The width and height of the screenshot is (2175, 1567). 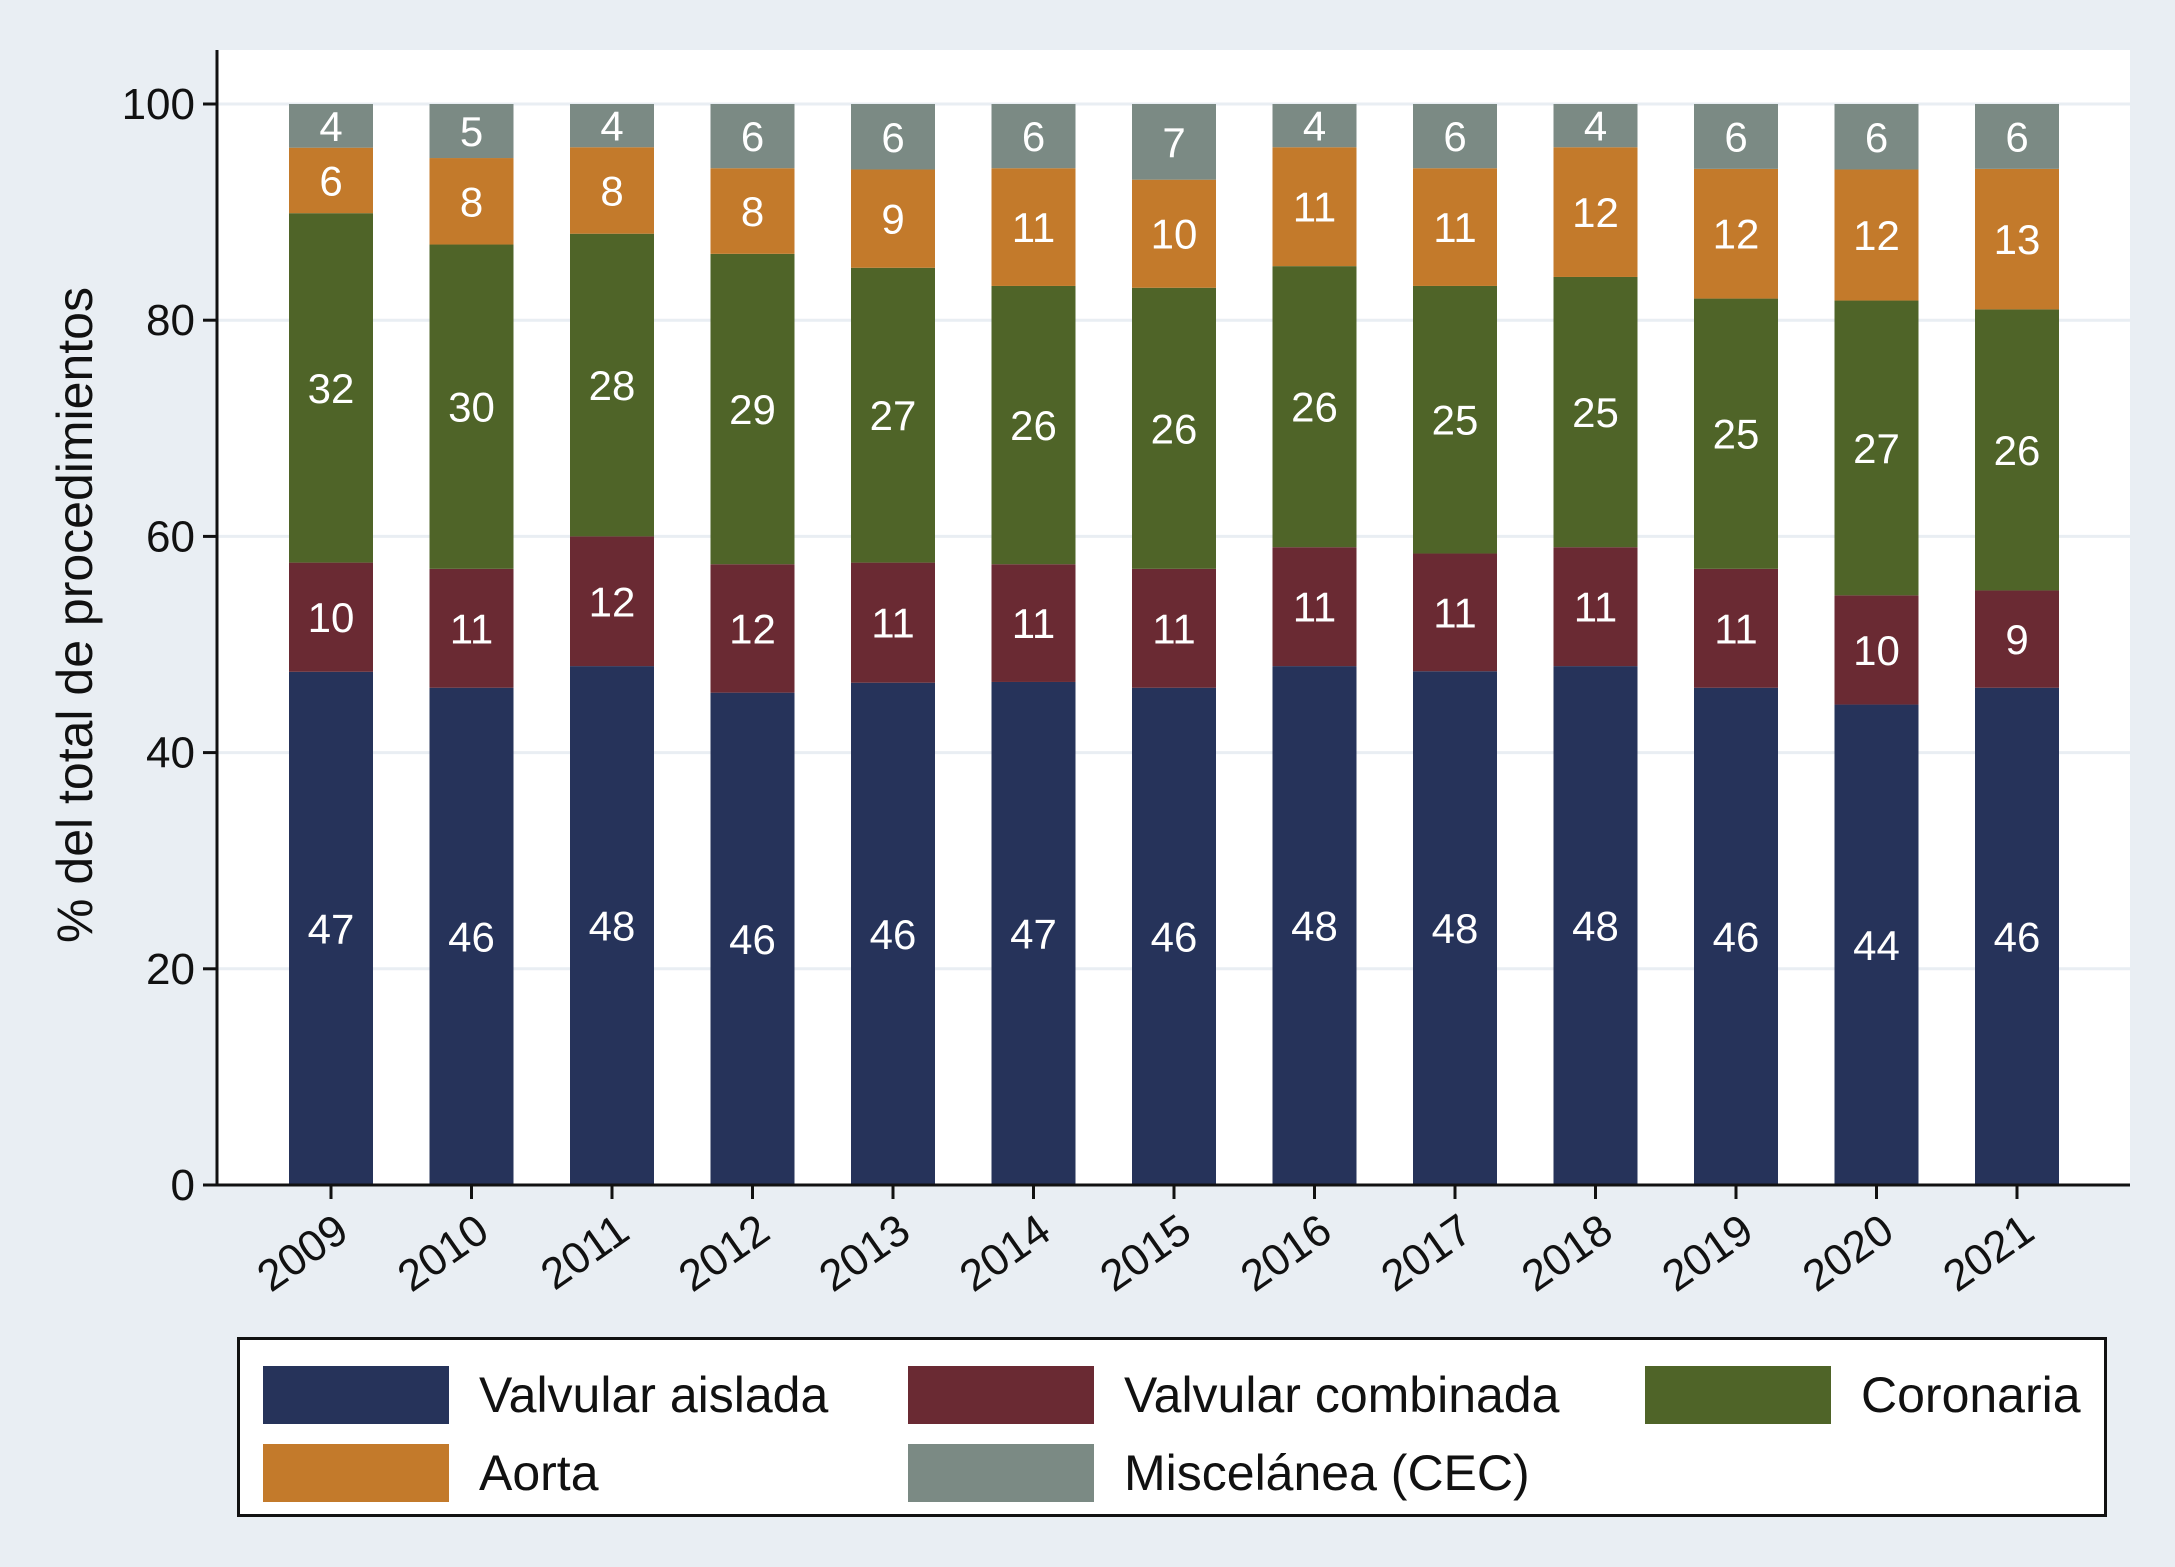 I want to click on legend-item-valvular-aislada: Valvular aislada, so click(x=545, y=1395).